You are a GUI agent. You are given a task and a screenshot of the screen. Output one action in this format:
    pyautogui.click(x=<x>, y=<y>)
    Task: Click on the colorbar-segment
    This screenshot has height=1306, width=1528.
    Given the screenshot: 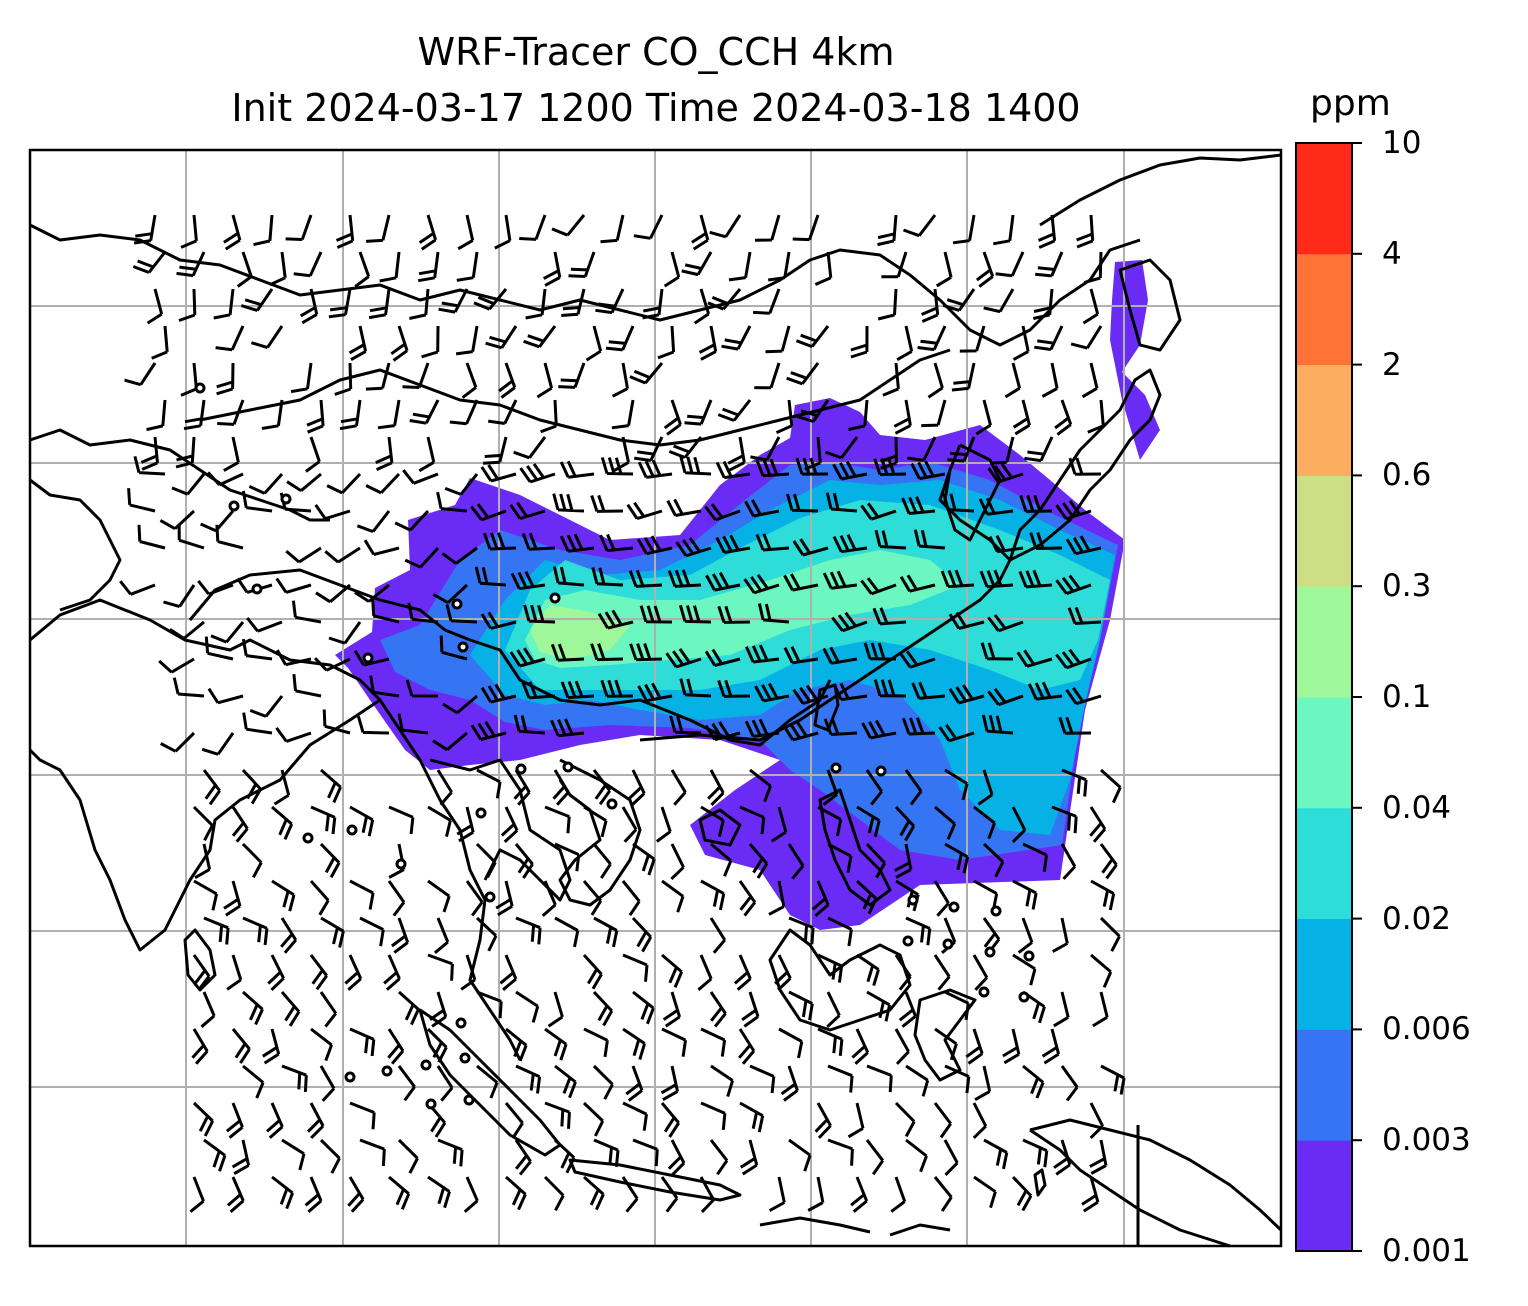 What is the action you would take?
    pyautogui.click(x=1324, y=309)
    